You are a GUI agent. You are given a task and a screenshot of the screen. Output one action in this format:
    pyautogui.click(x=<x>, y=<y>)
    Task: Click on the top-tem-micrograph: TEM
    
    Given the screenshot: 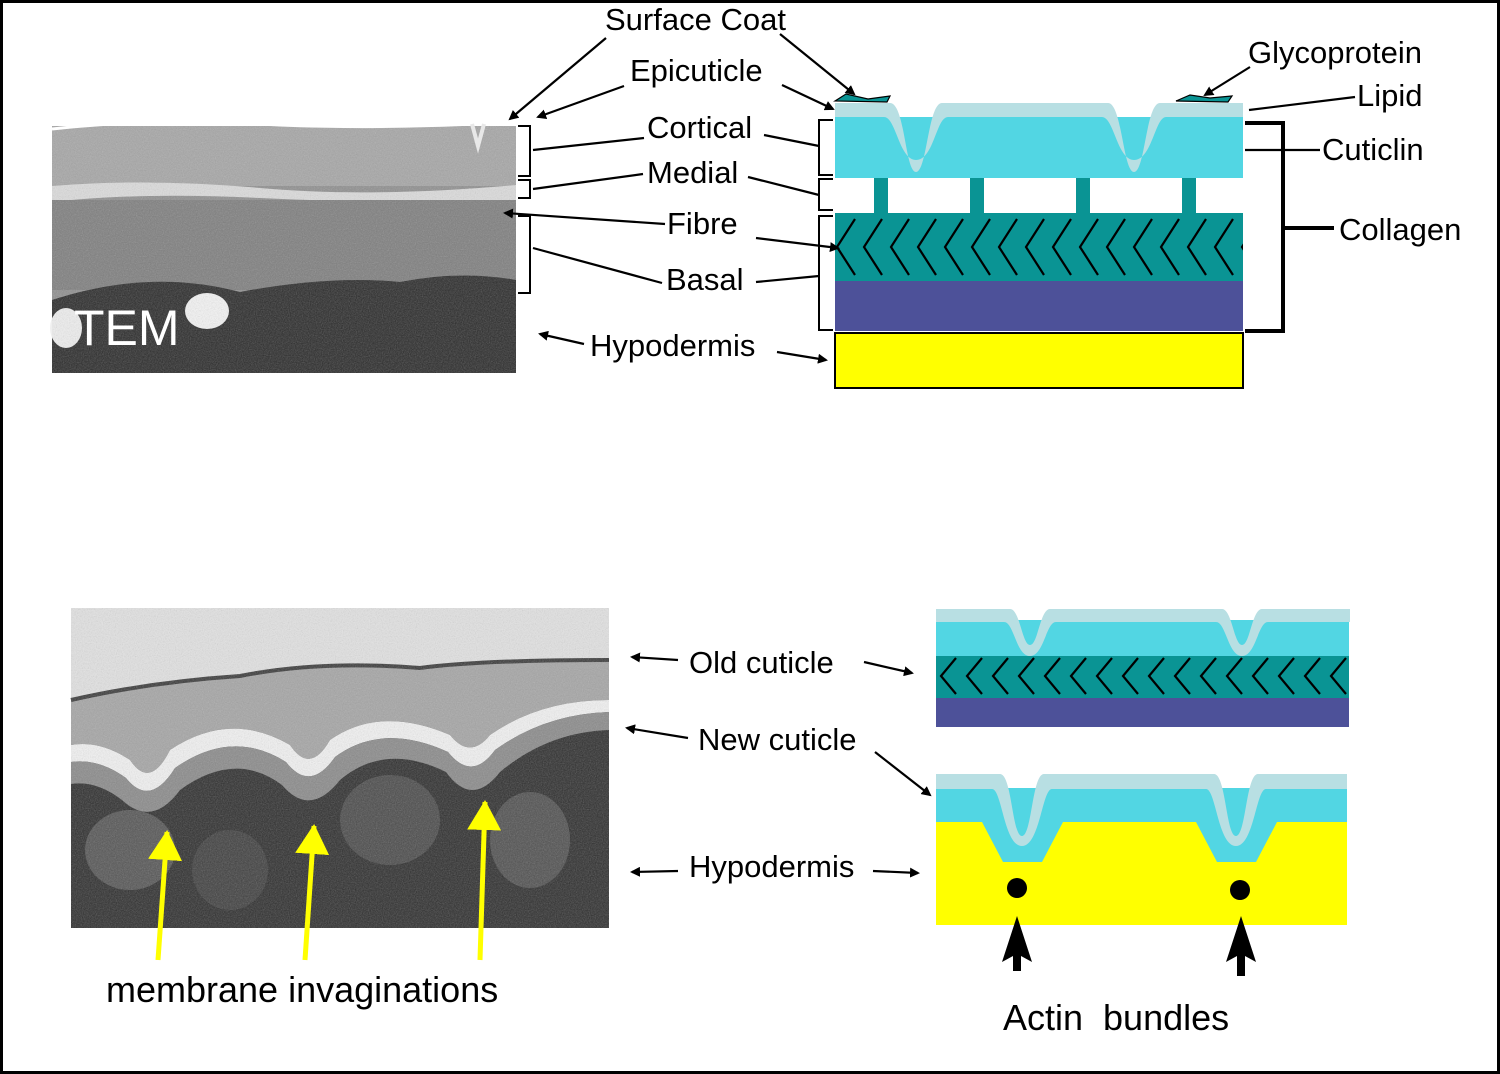 What is the action you would take?
    pyautogui.click(x=283, y=246)
    